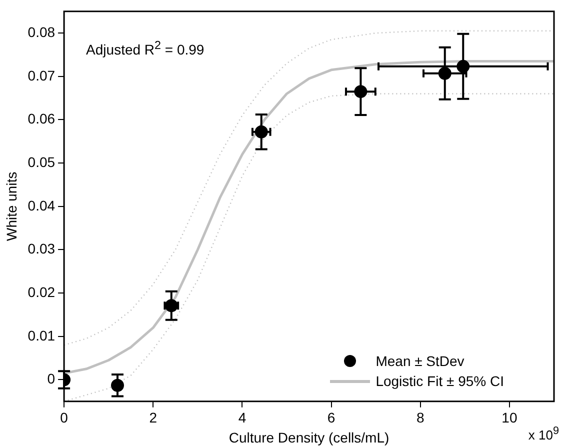  I want to click on y-tick-label: 0, so click(51, 378).